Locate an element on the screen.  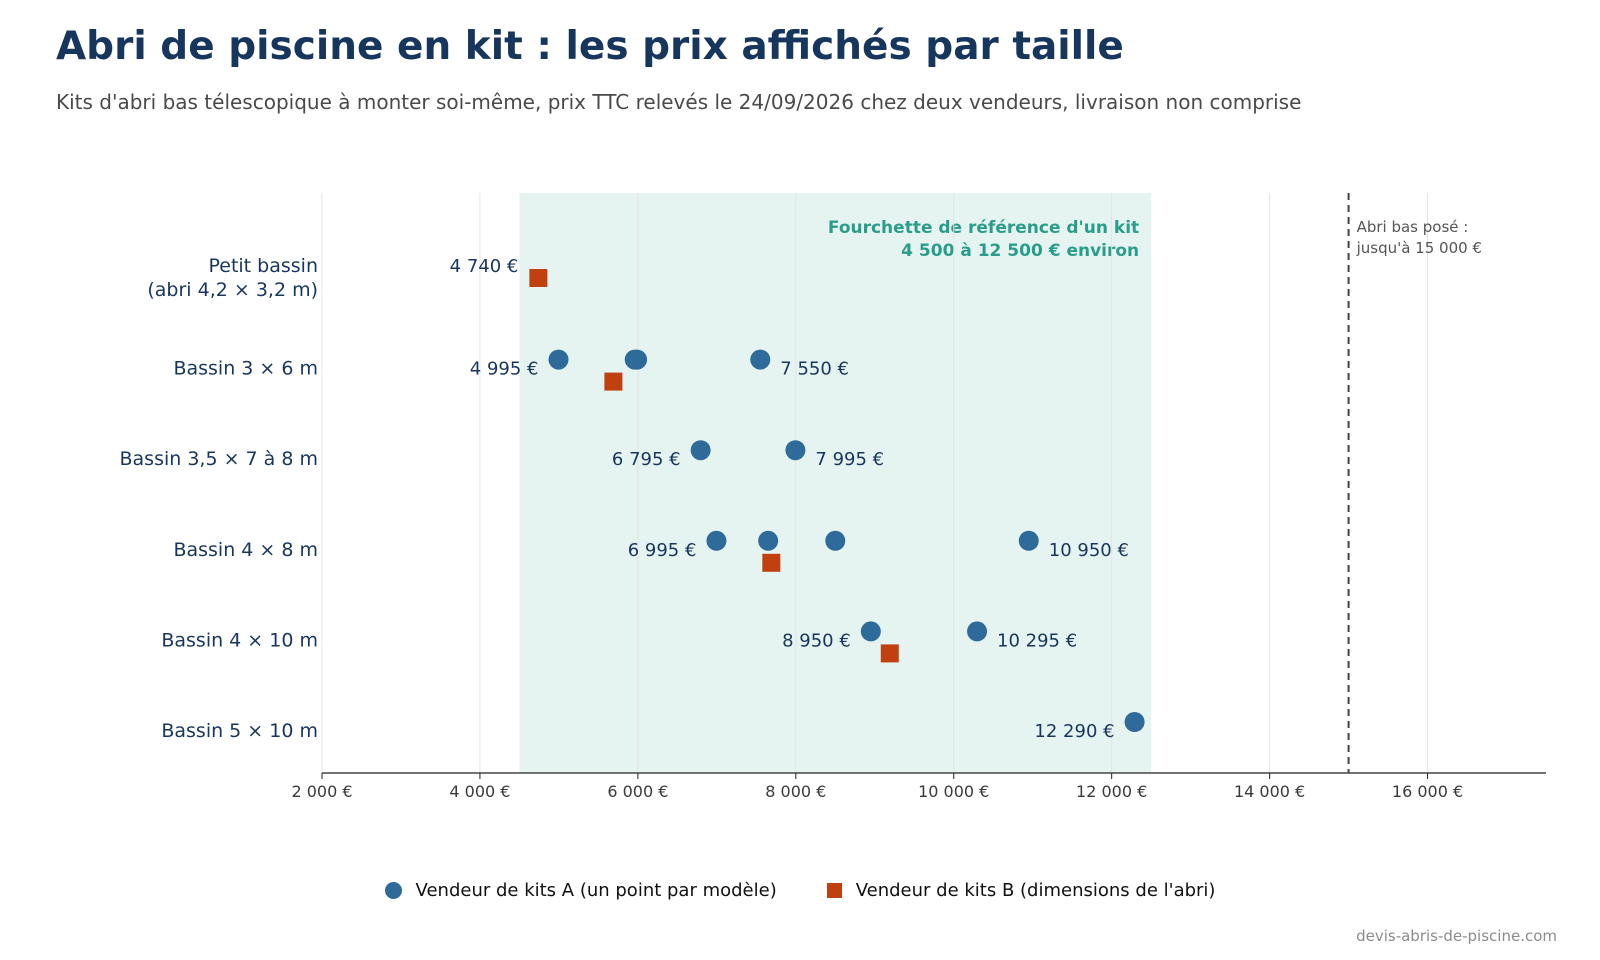
reference-line-label-line2: jusqu'à 15 000 € is located at coordinates (1419, 248).